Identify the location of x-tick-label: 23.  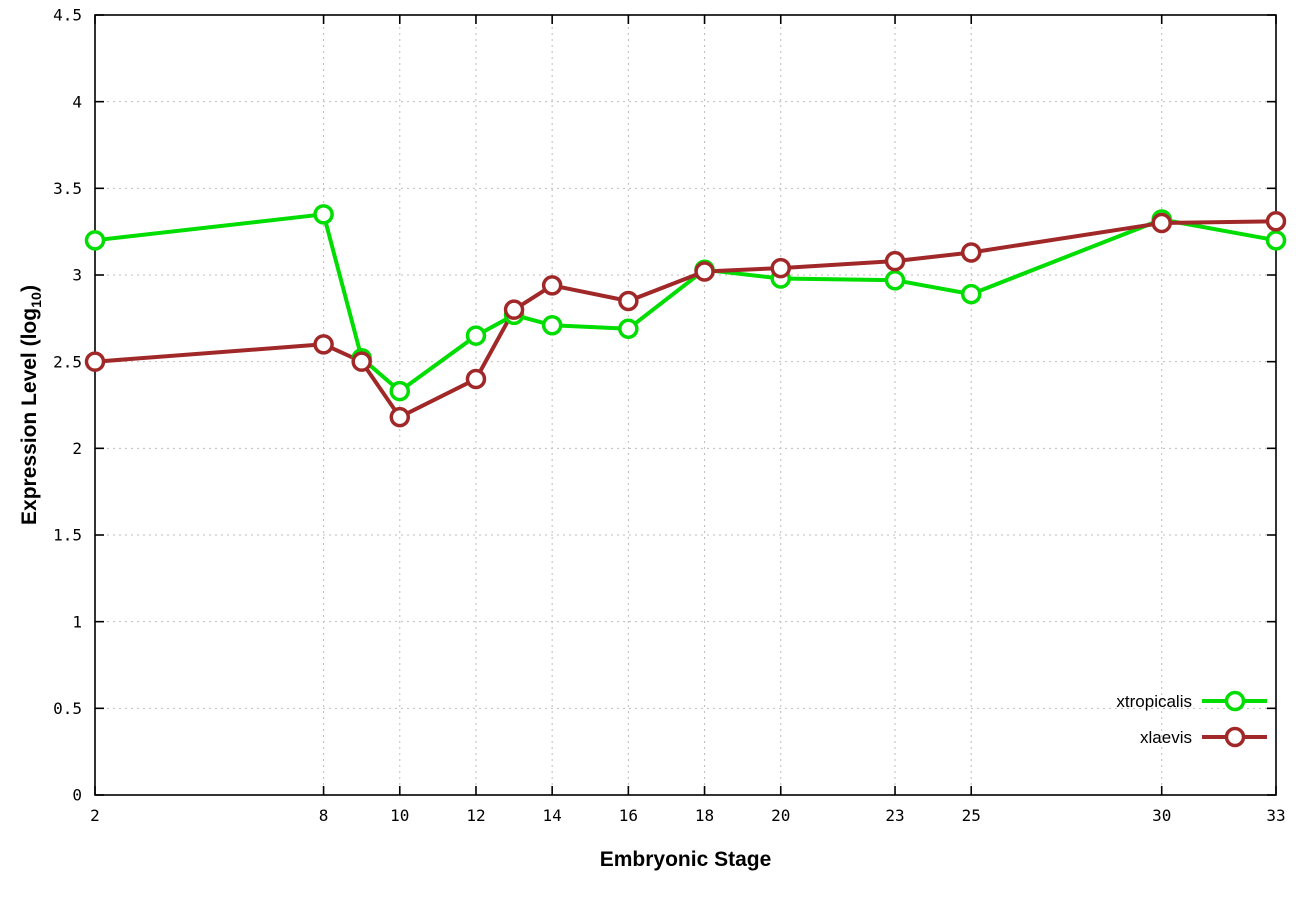
(894, 815).